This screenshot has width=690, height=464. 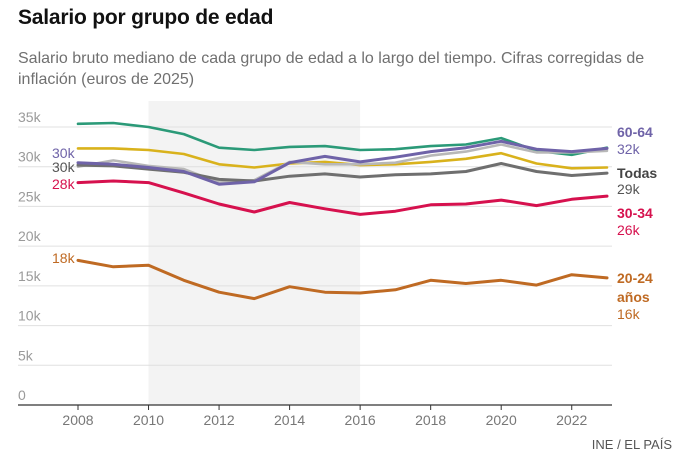 What do you see at coordinates (631, 444) in the screenshot?
I see `source-credit: INE / EL PAÍS` at bounding box center [631, 444].